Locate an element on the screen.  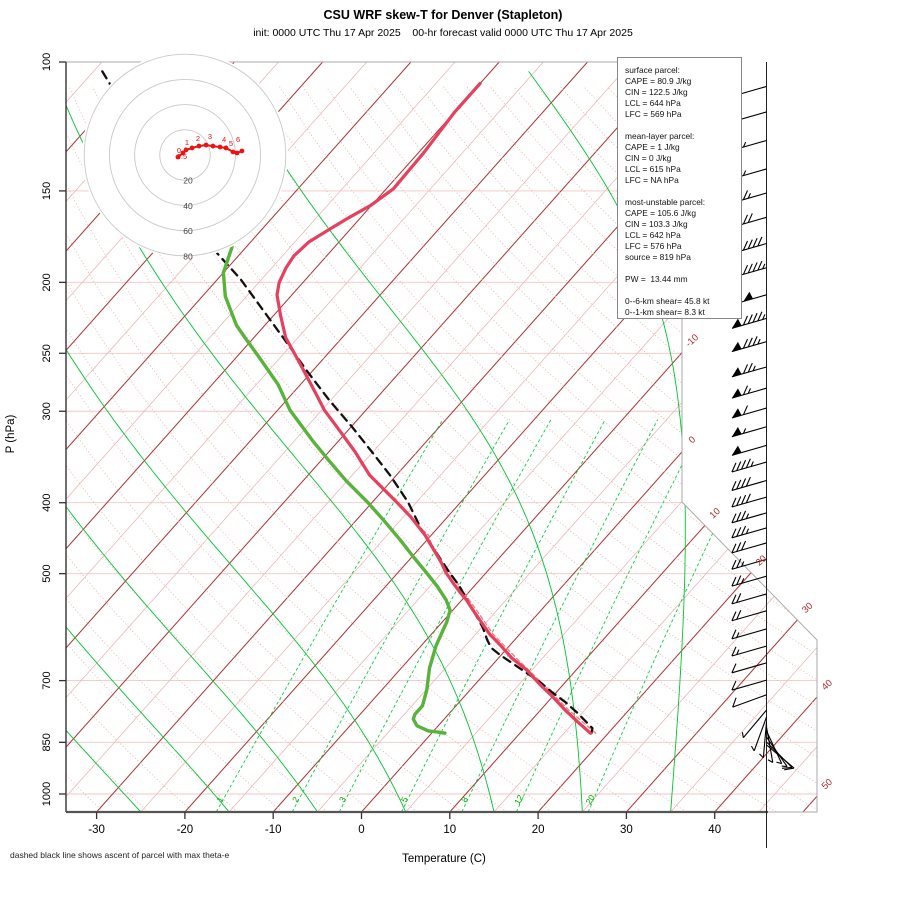
info-box-line: LFC = NA hPa is located at coordinates (652, 180).